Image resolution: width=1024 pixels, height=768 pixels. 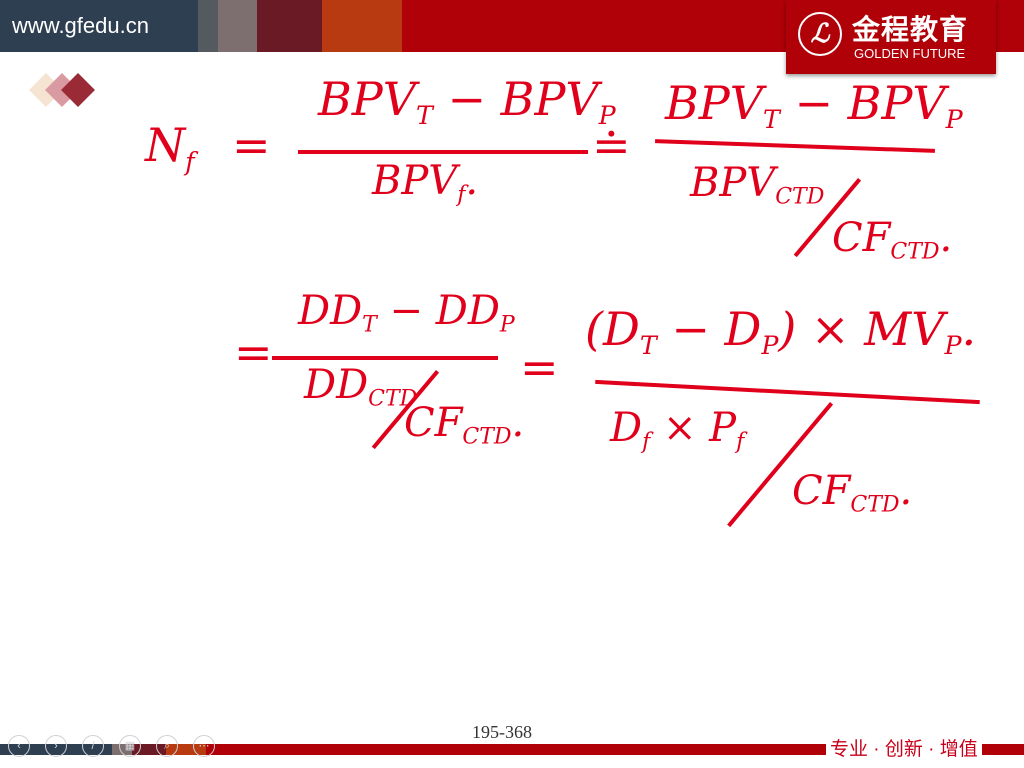 What do you see at coordinates (611, 145) in the screenshot?
I see `approx-sign: ≐` at bounding box center [611, 145].